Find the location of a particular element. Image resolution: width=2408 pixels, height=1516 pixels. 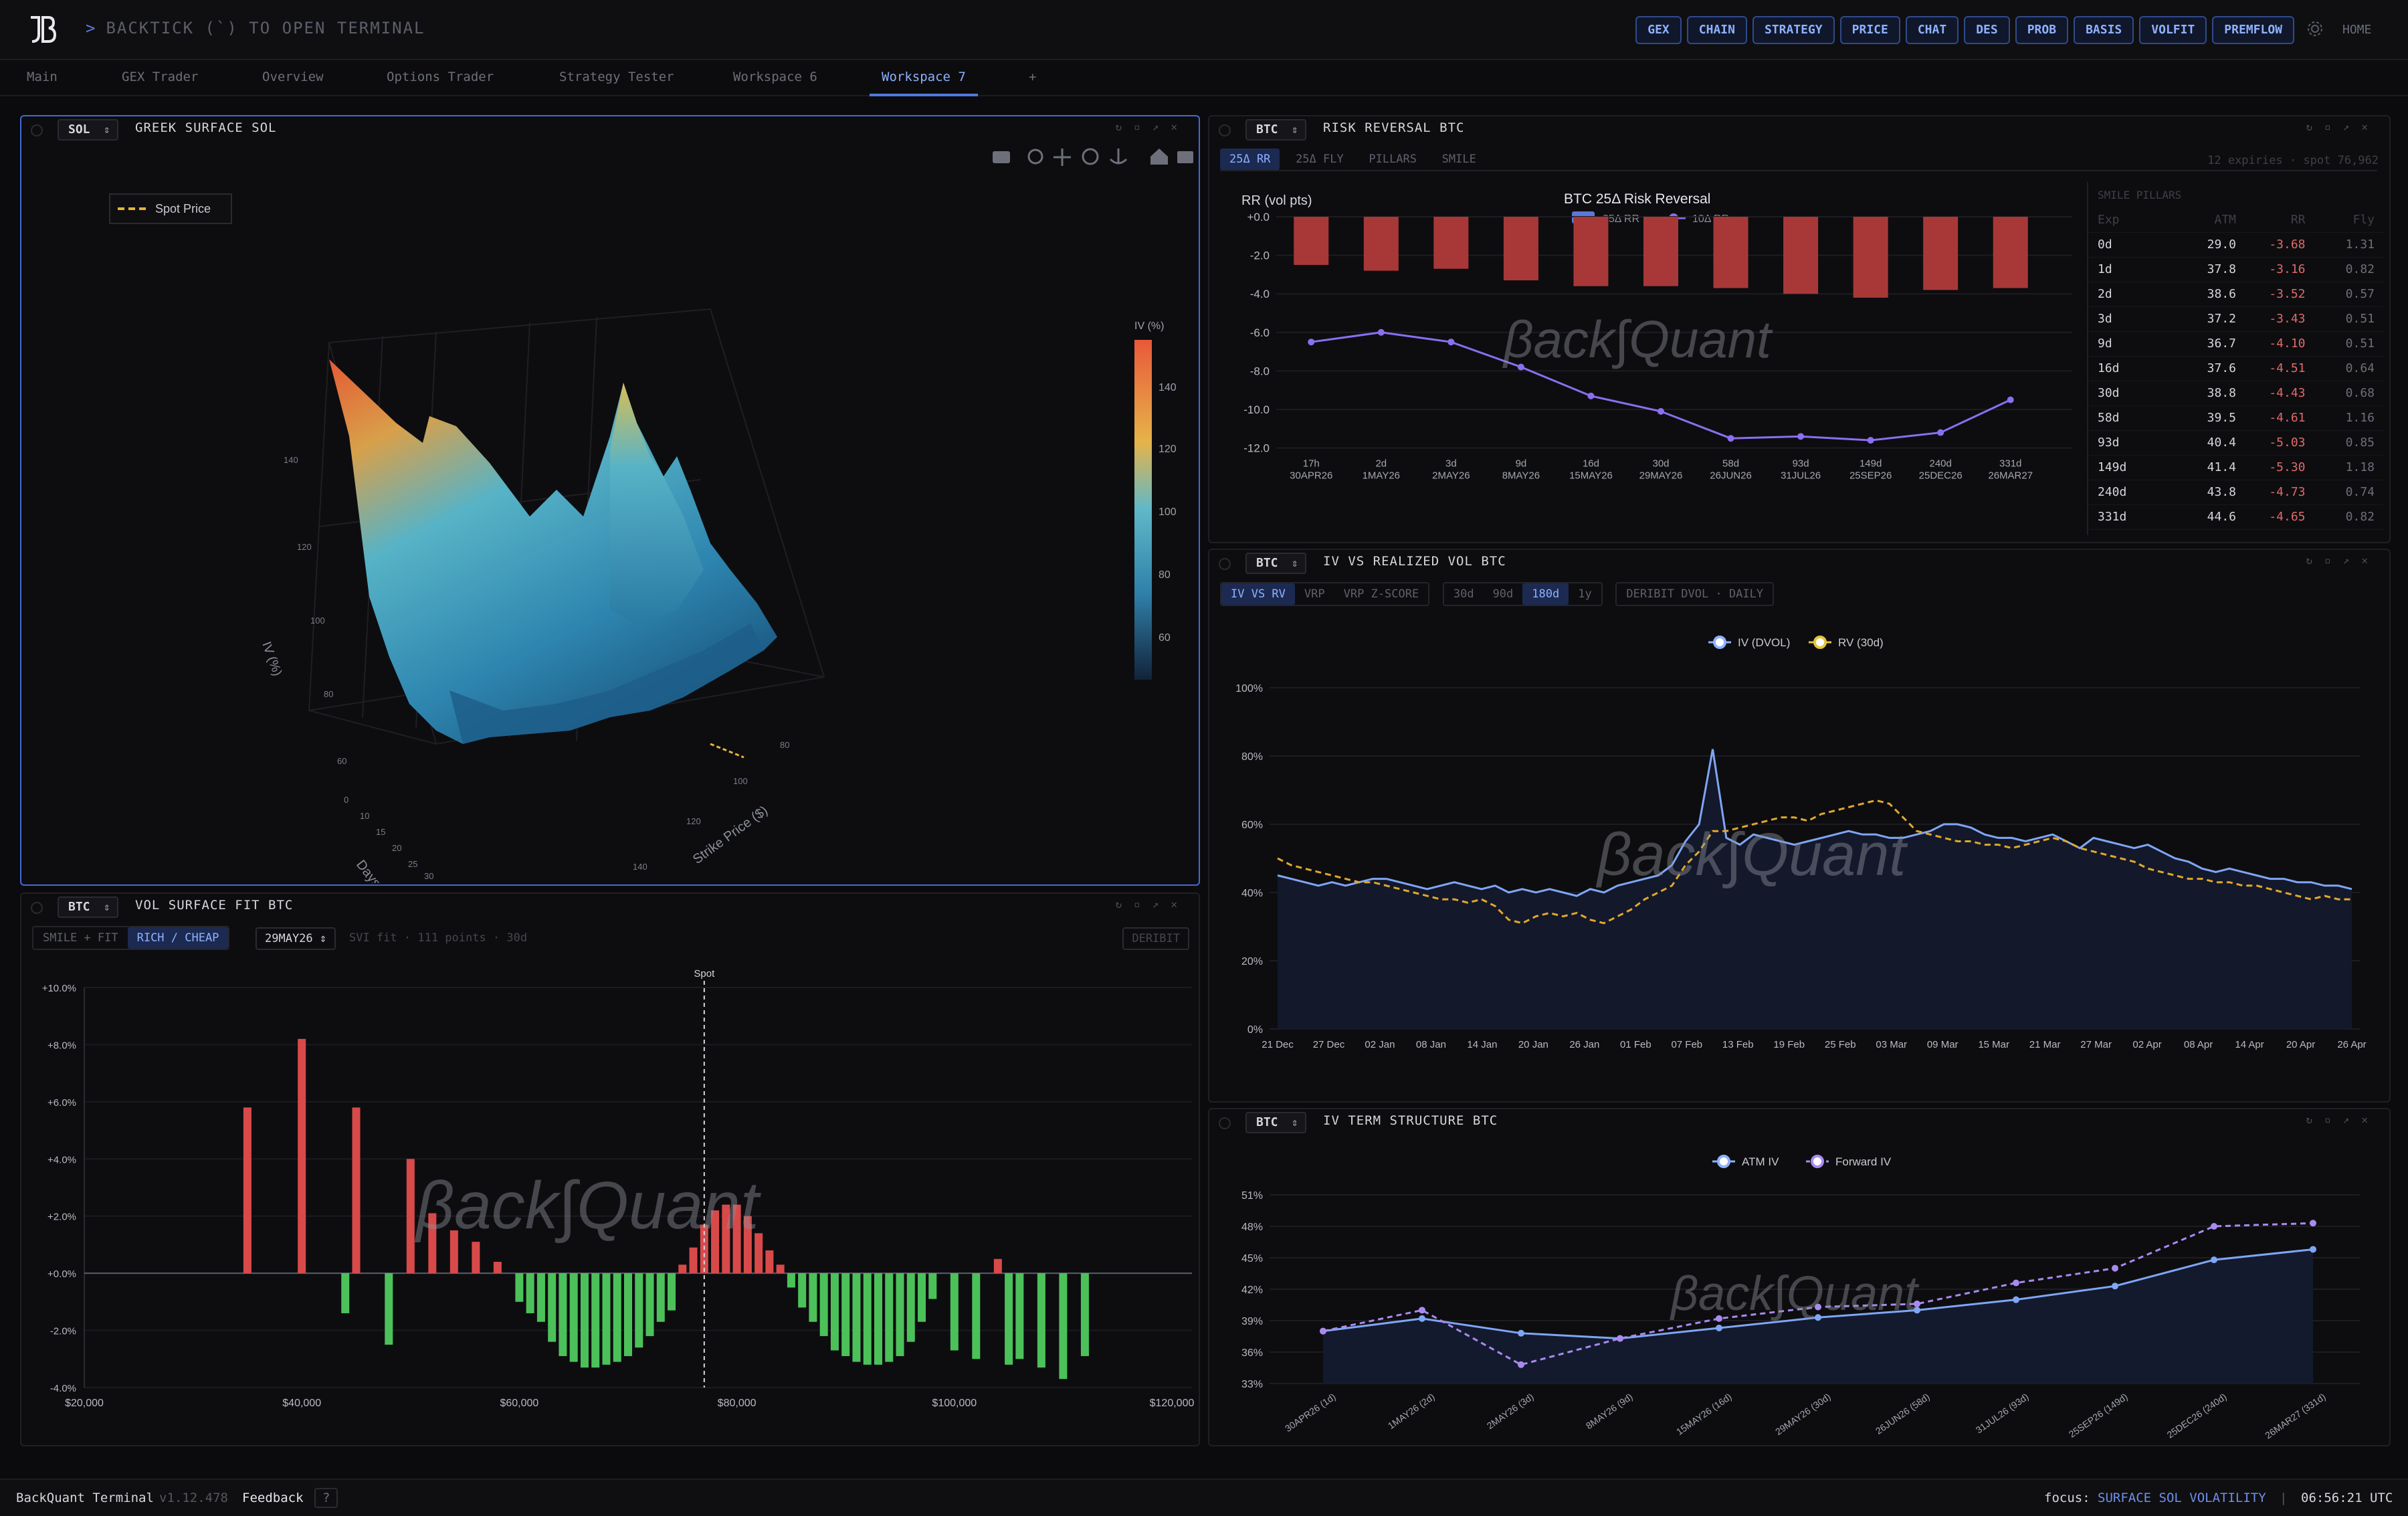

zoom-icon is located at coordinates (1035, 157).